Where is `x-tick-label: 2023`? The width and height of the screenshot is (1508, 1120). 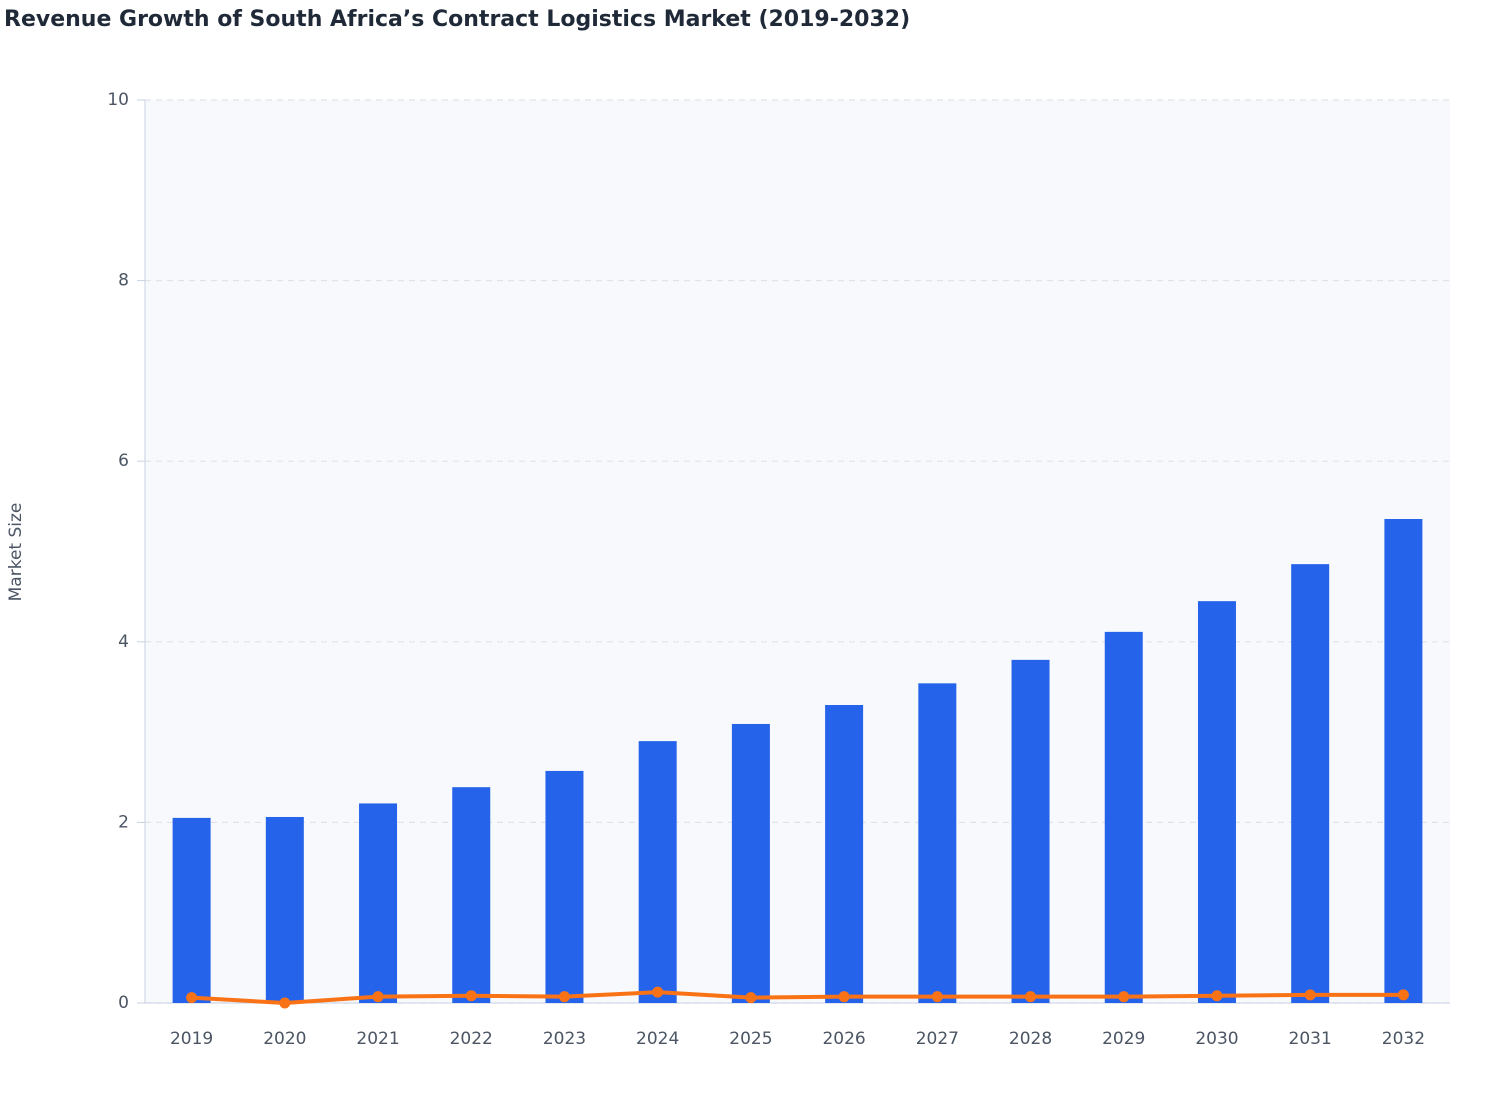
x-tick-label: 2023 is located at coordinates (564, 1039).